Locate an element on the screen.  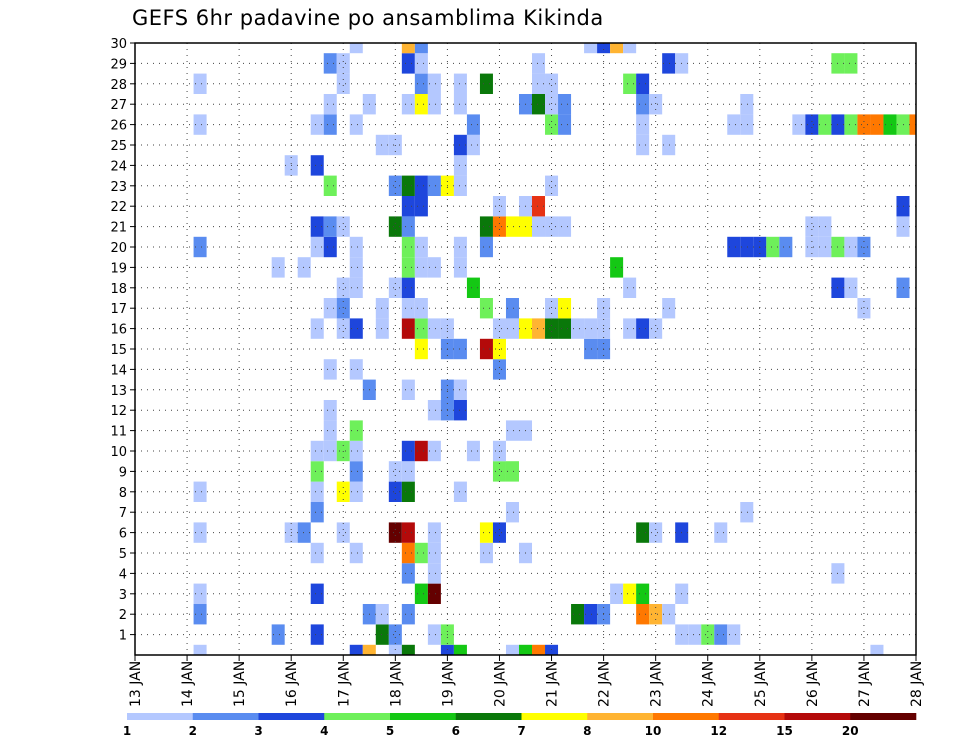
x-tick-label: 26 JAN is located at coordinates (813, 684).